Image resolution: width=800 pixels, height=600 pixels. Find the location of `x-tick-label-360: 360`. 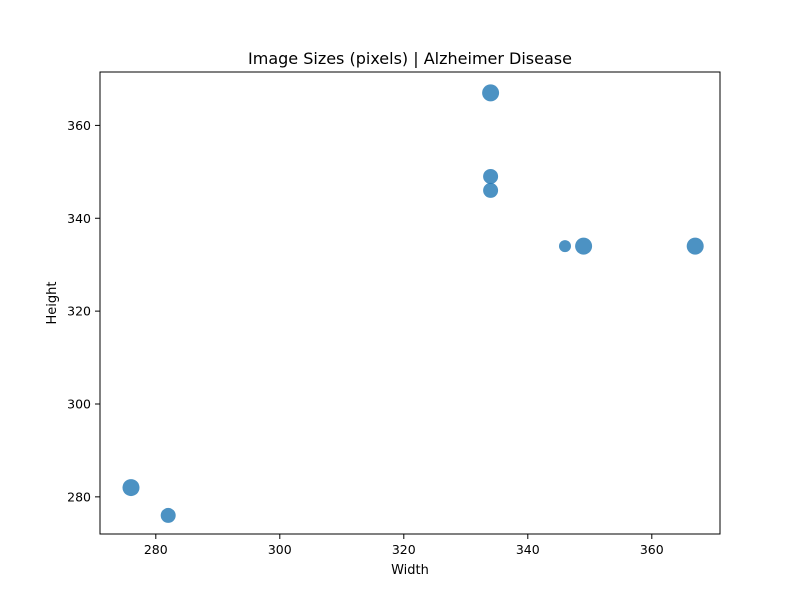

x-tick-label-360: 360 is located at coordinates (652, 549).